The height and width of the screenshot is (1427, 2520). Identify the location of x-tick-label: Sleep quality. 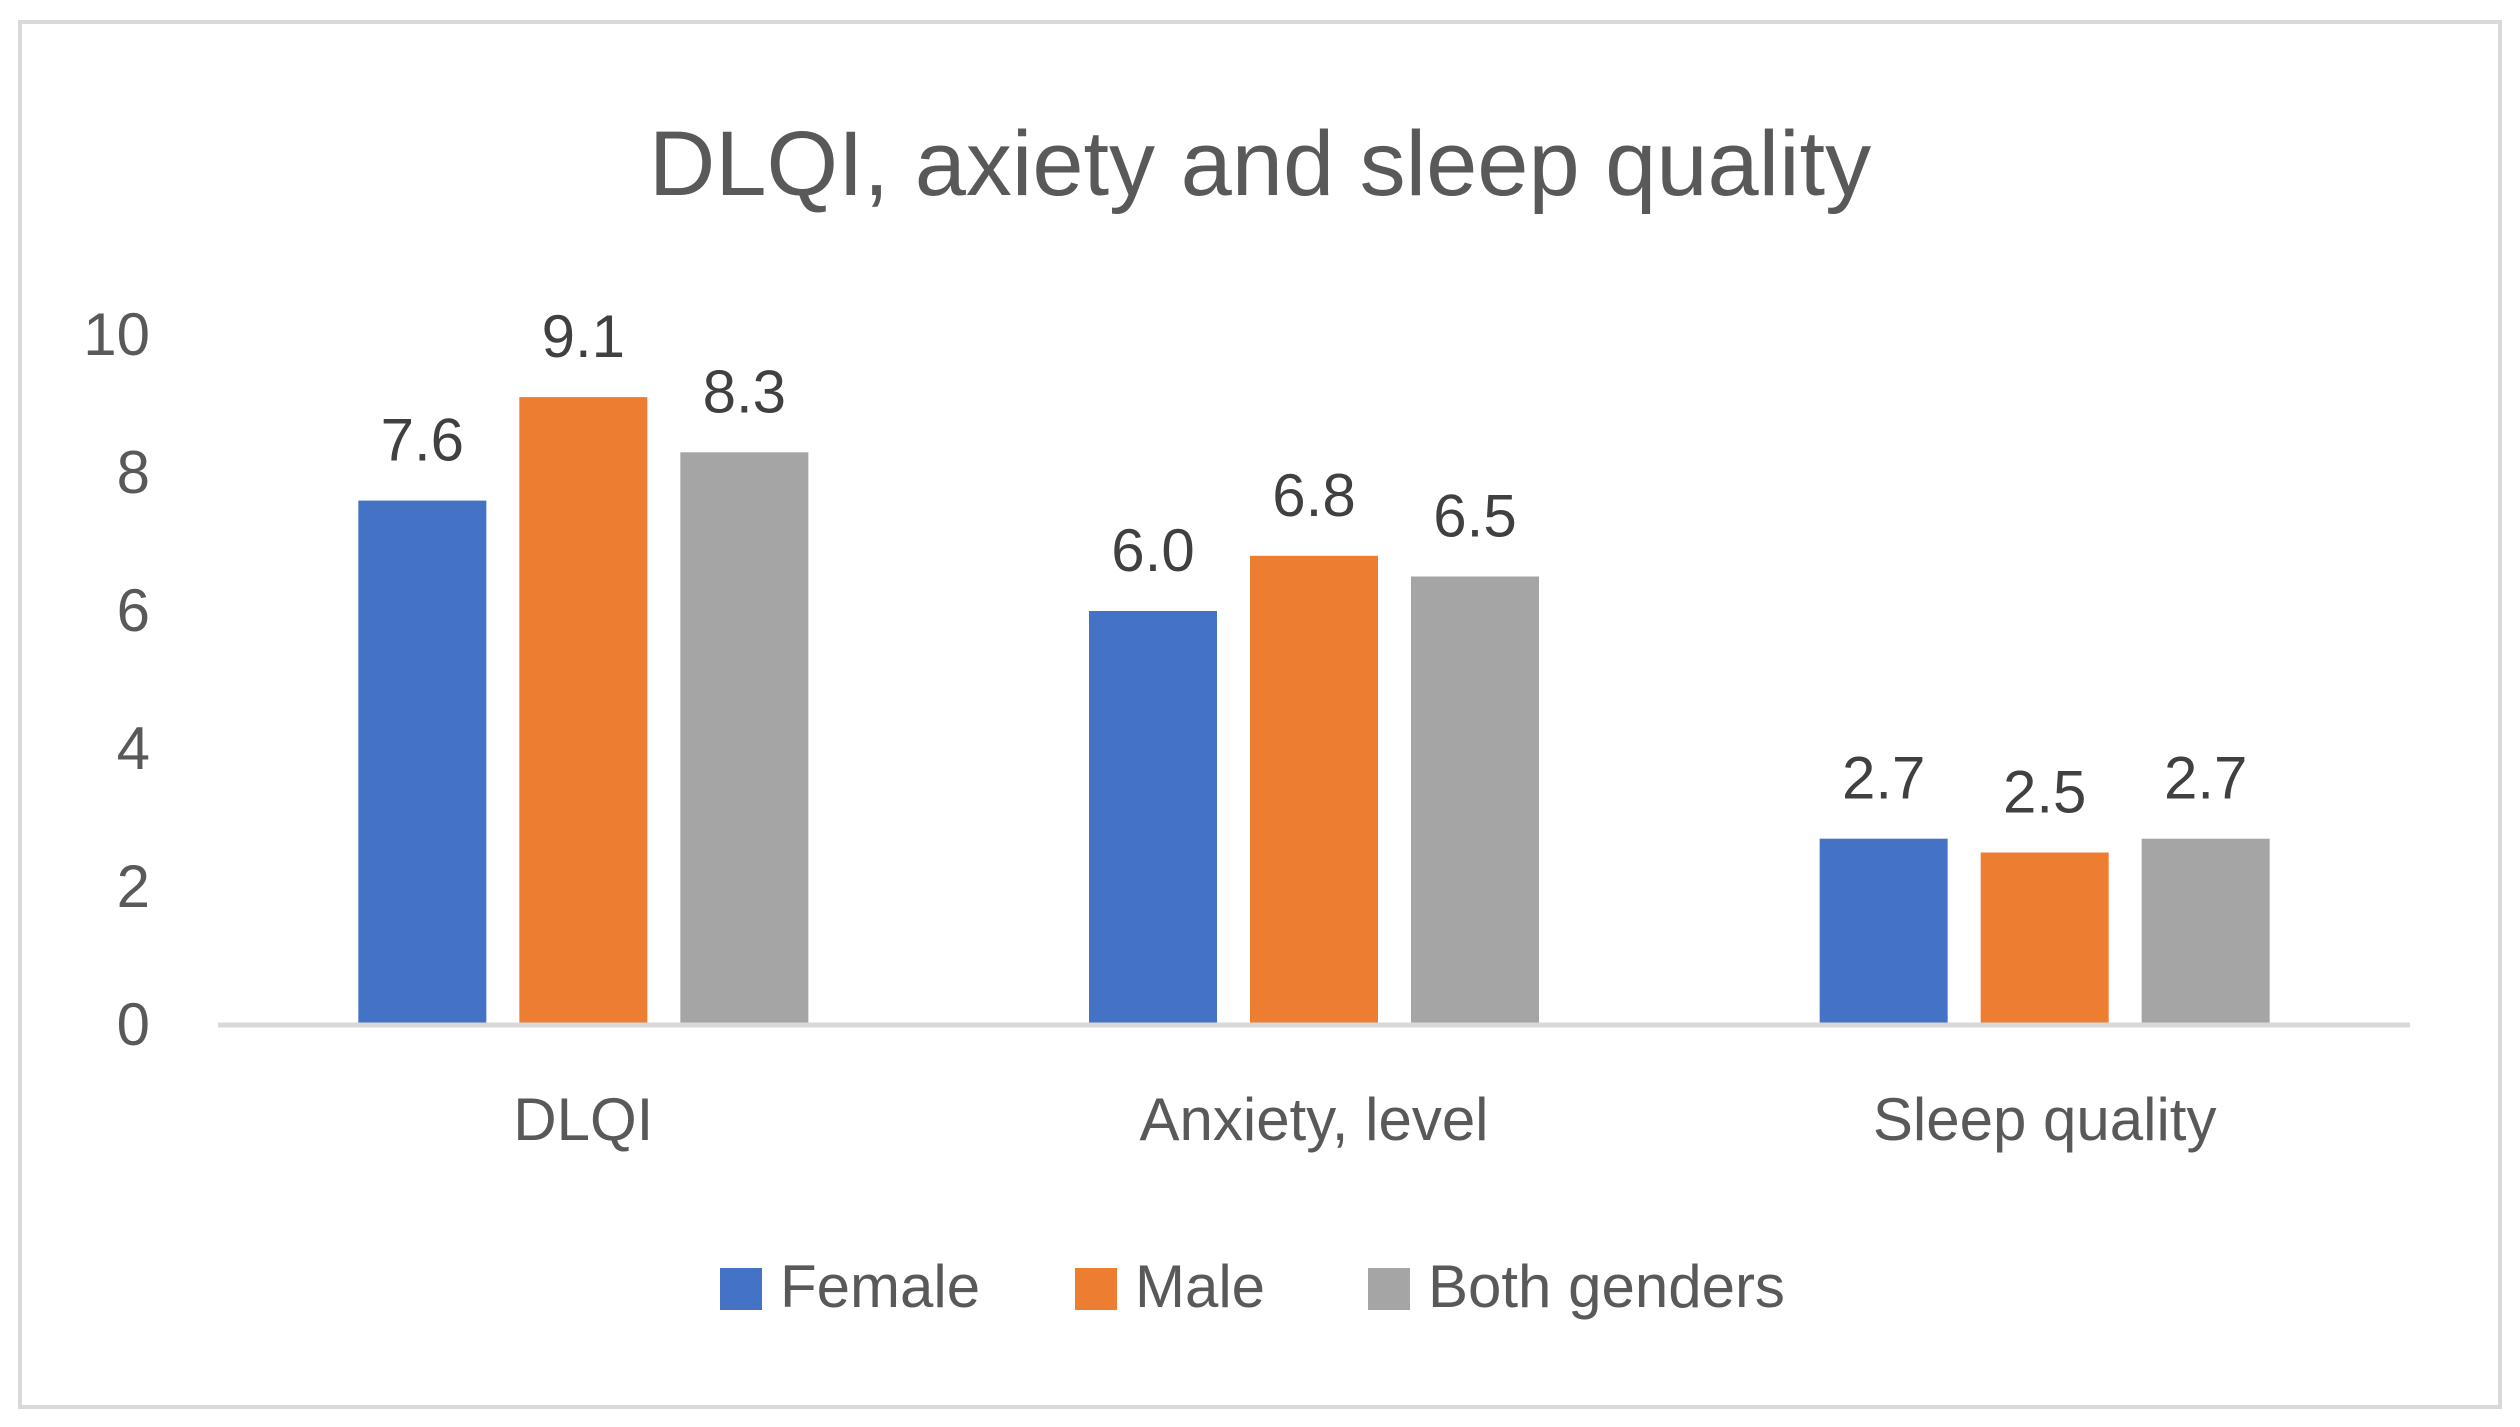
(2045, 1119).